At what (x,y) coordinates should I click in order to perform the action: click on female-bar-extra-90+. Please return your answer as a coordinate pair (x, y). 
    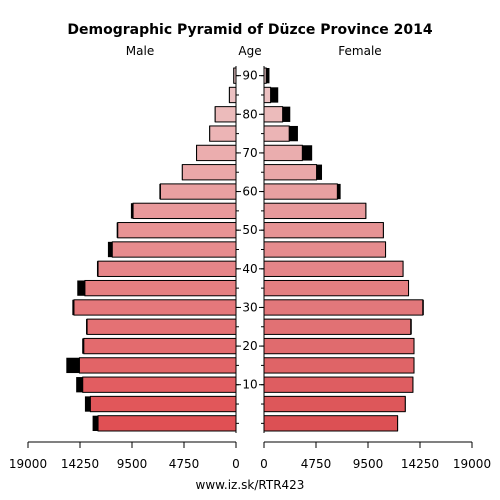
    Looking at the image, I should click on (268, 76).